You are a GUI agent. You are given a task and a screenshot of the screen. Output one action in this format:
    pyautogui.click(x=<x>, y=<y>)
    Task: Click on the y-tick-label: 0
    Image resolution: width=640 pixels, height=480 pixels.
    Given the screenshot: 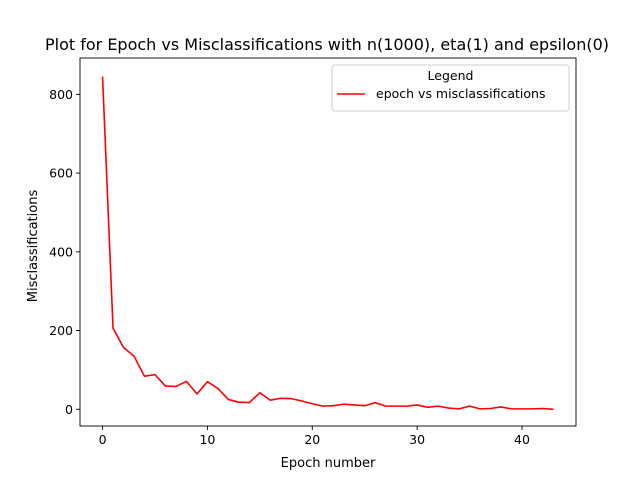 What is the action you would take?
    pyautogui.click(x=69, y=409)
    